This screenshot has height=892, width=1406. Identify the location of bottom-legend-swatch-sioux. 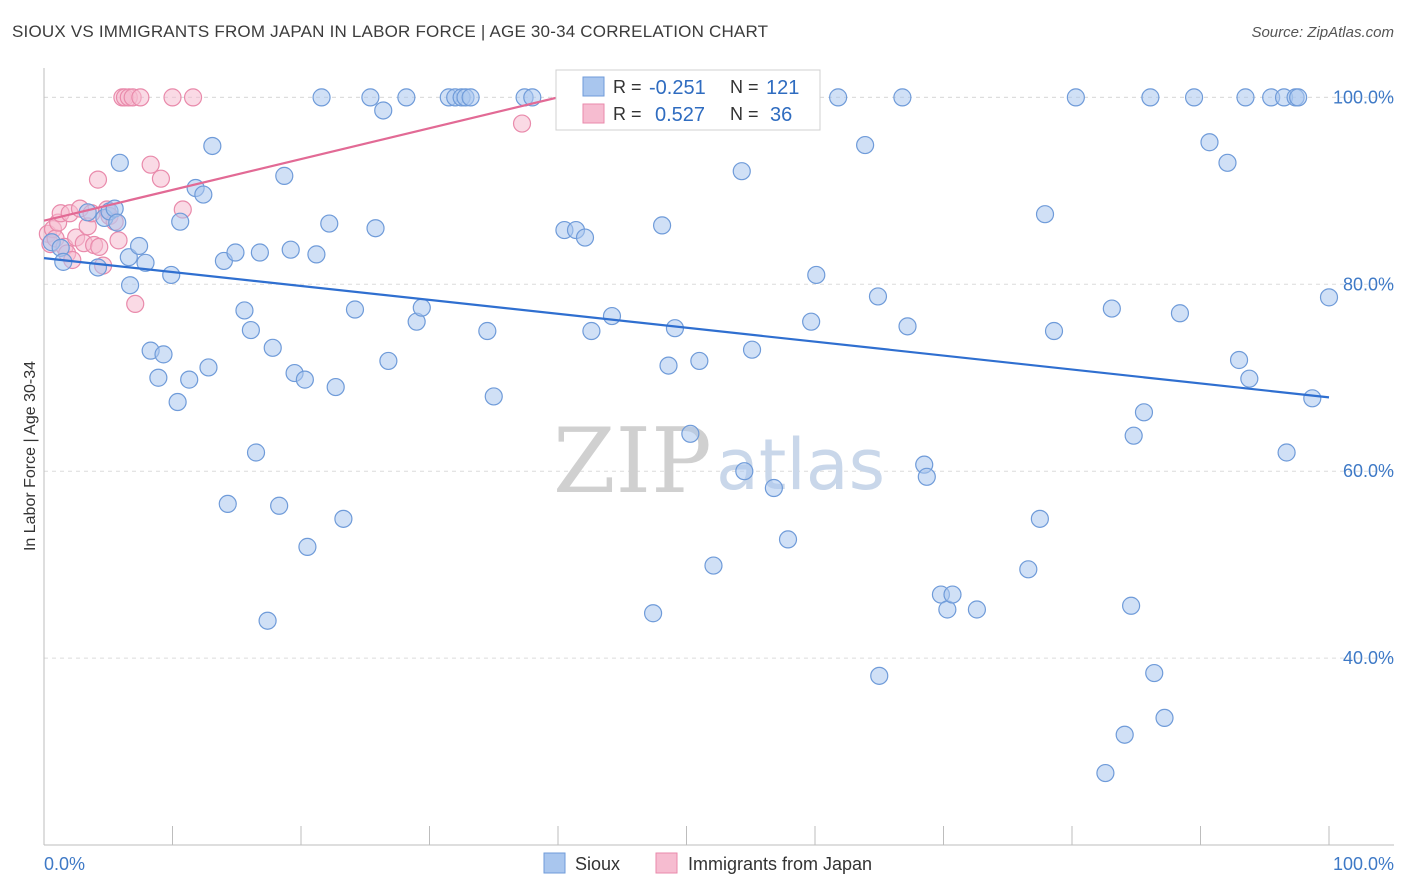
(554, 863).